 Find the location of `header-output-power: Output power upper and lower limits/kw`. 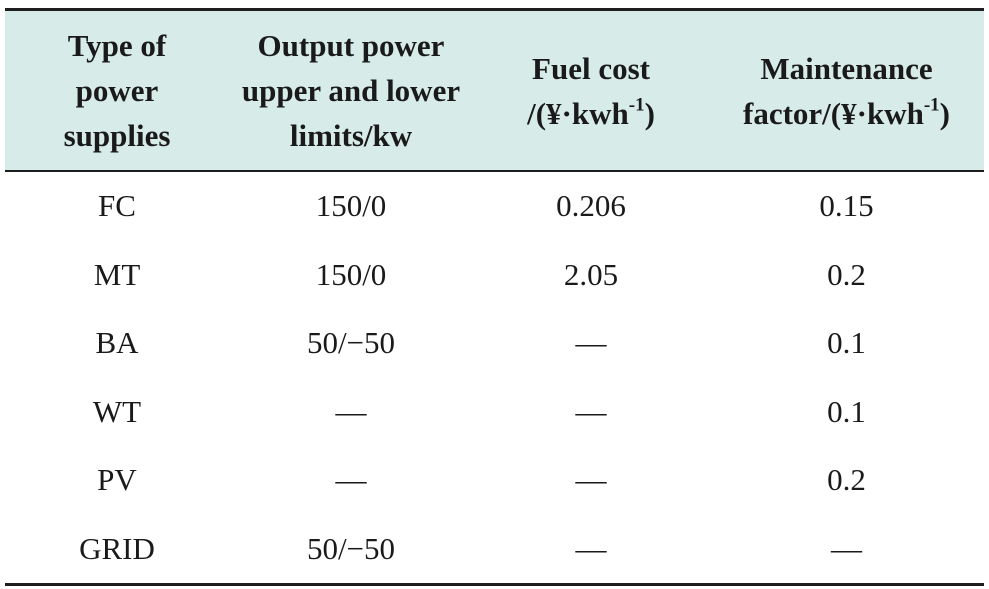

header-output-power: Output power upper and lower limits/kw is located at coordinates (351, 90).